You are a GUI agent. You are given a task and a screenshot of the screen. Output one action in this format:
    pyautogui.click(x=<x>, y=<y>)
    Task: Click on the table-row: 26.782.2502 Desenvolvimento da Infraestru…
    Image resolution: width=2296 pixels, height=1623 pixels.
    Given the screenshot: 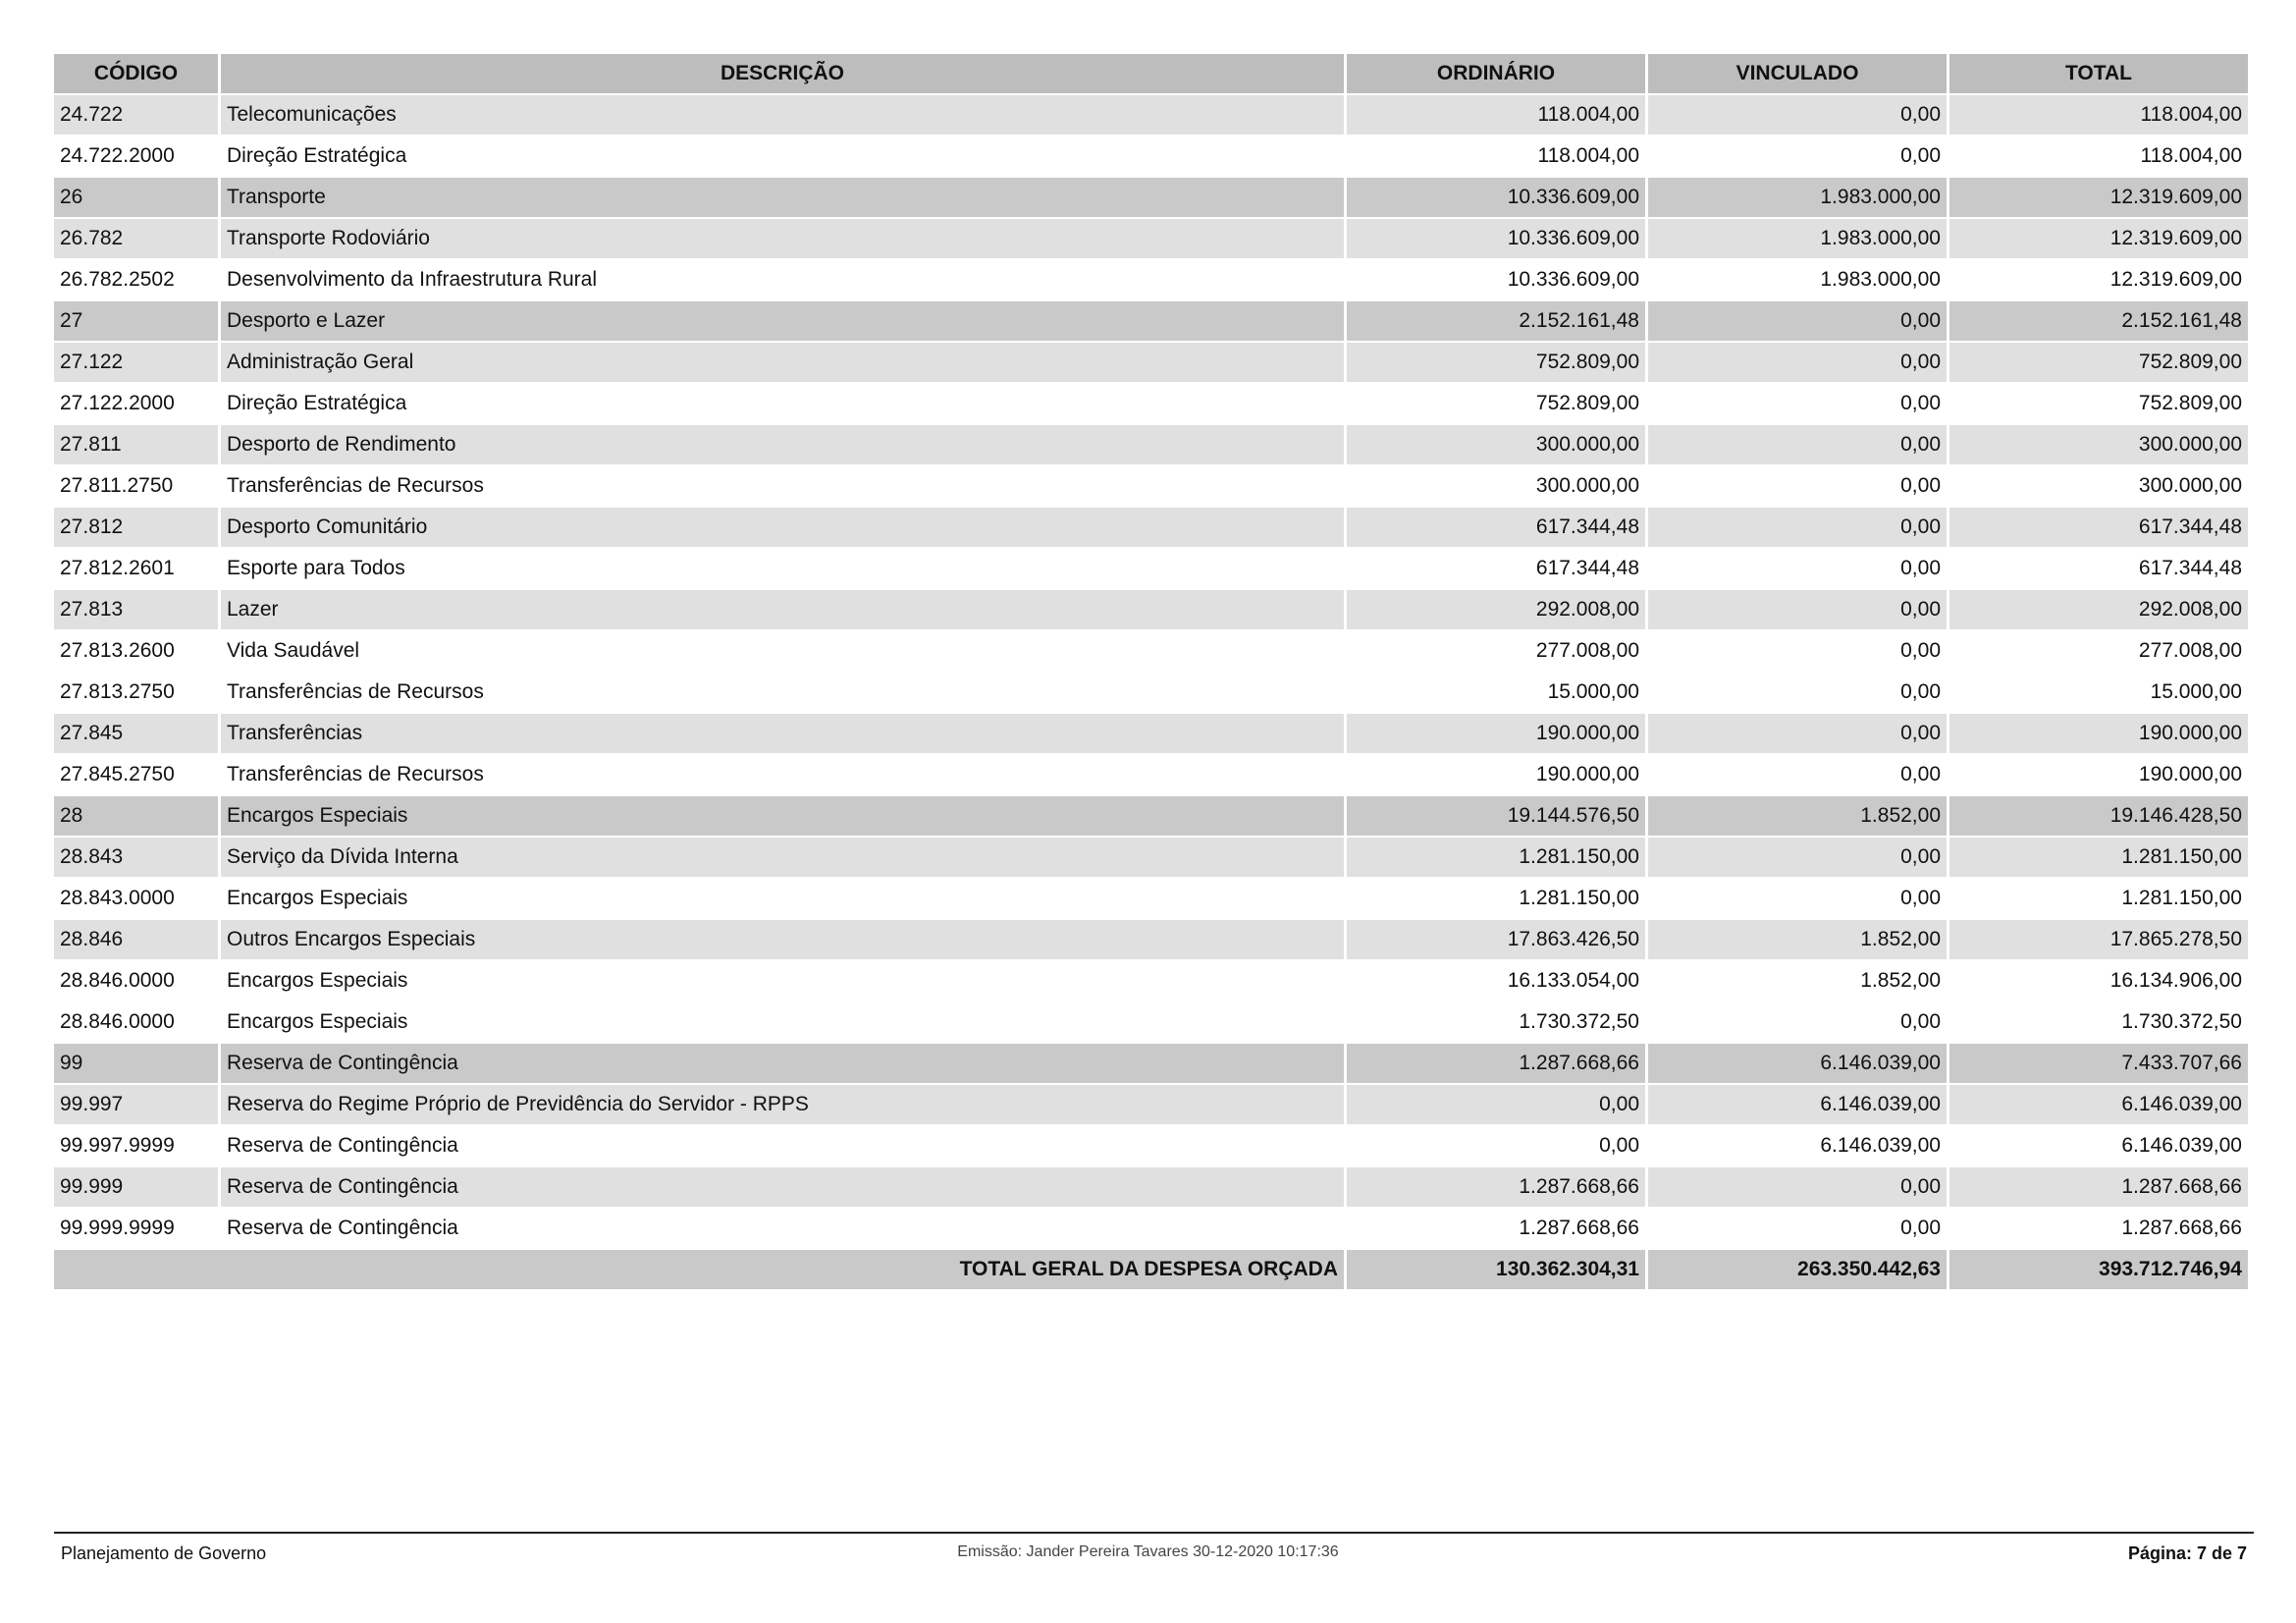 What is the action you would take?
    pyautogui.click(x=1151, y=279)
    